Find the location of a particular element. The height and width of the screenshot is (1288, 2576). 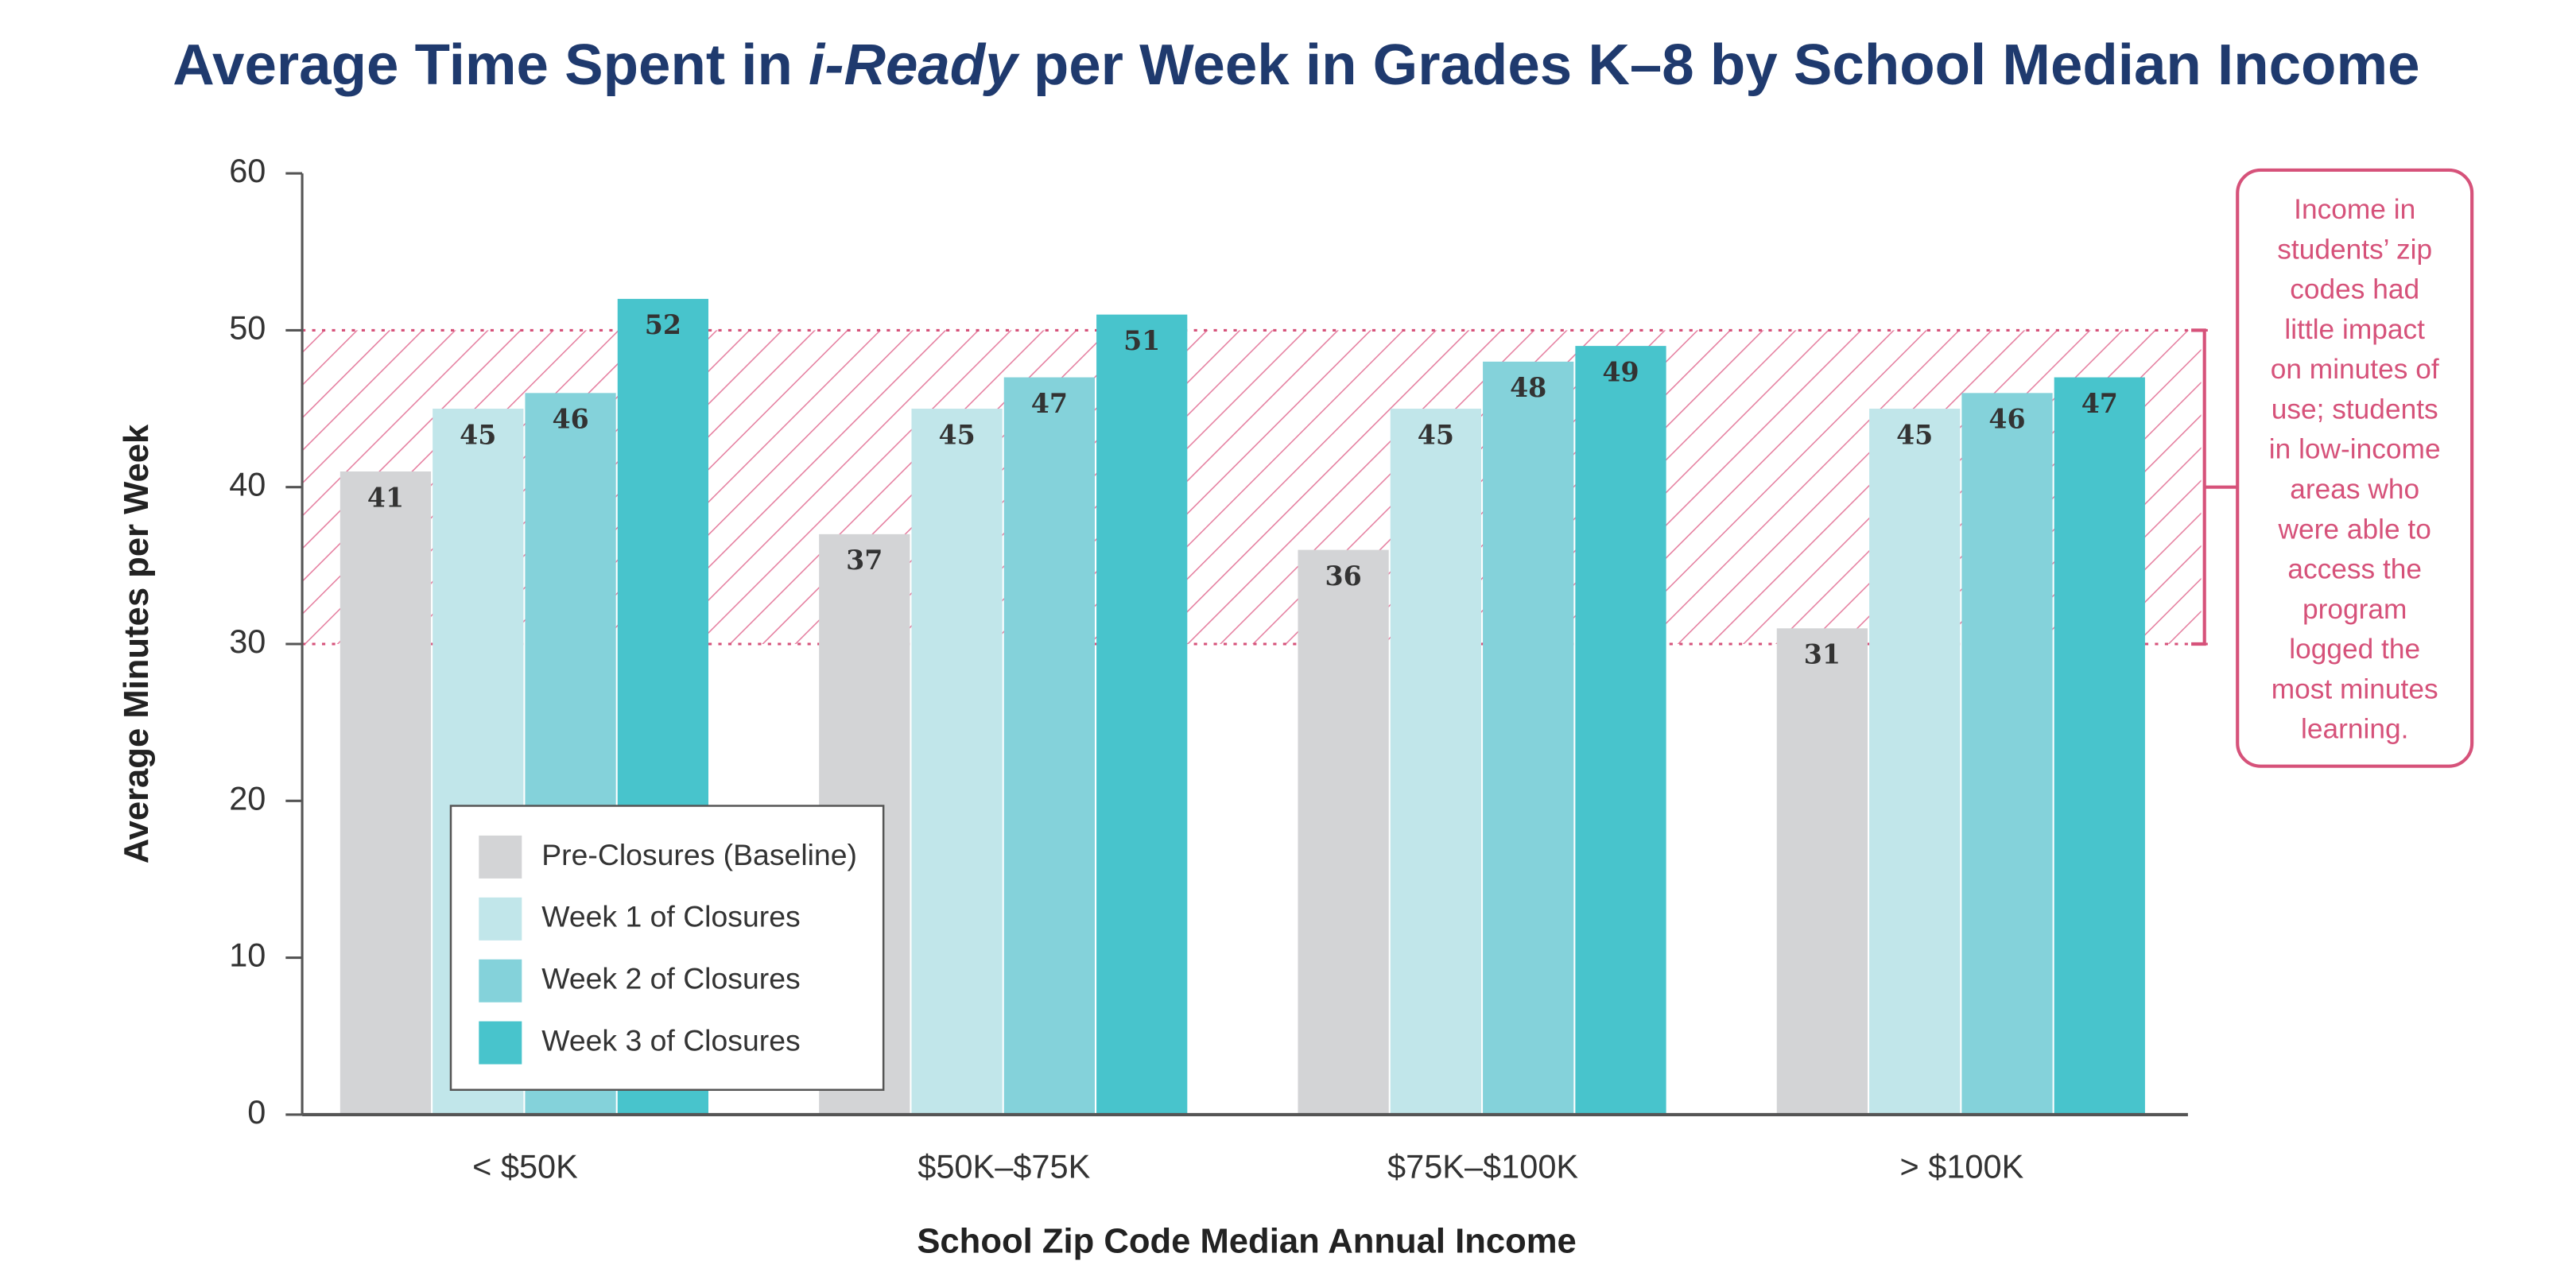

title-part: Average Time Spent in is located at coordinates (491, 65).